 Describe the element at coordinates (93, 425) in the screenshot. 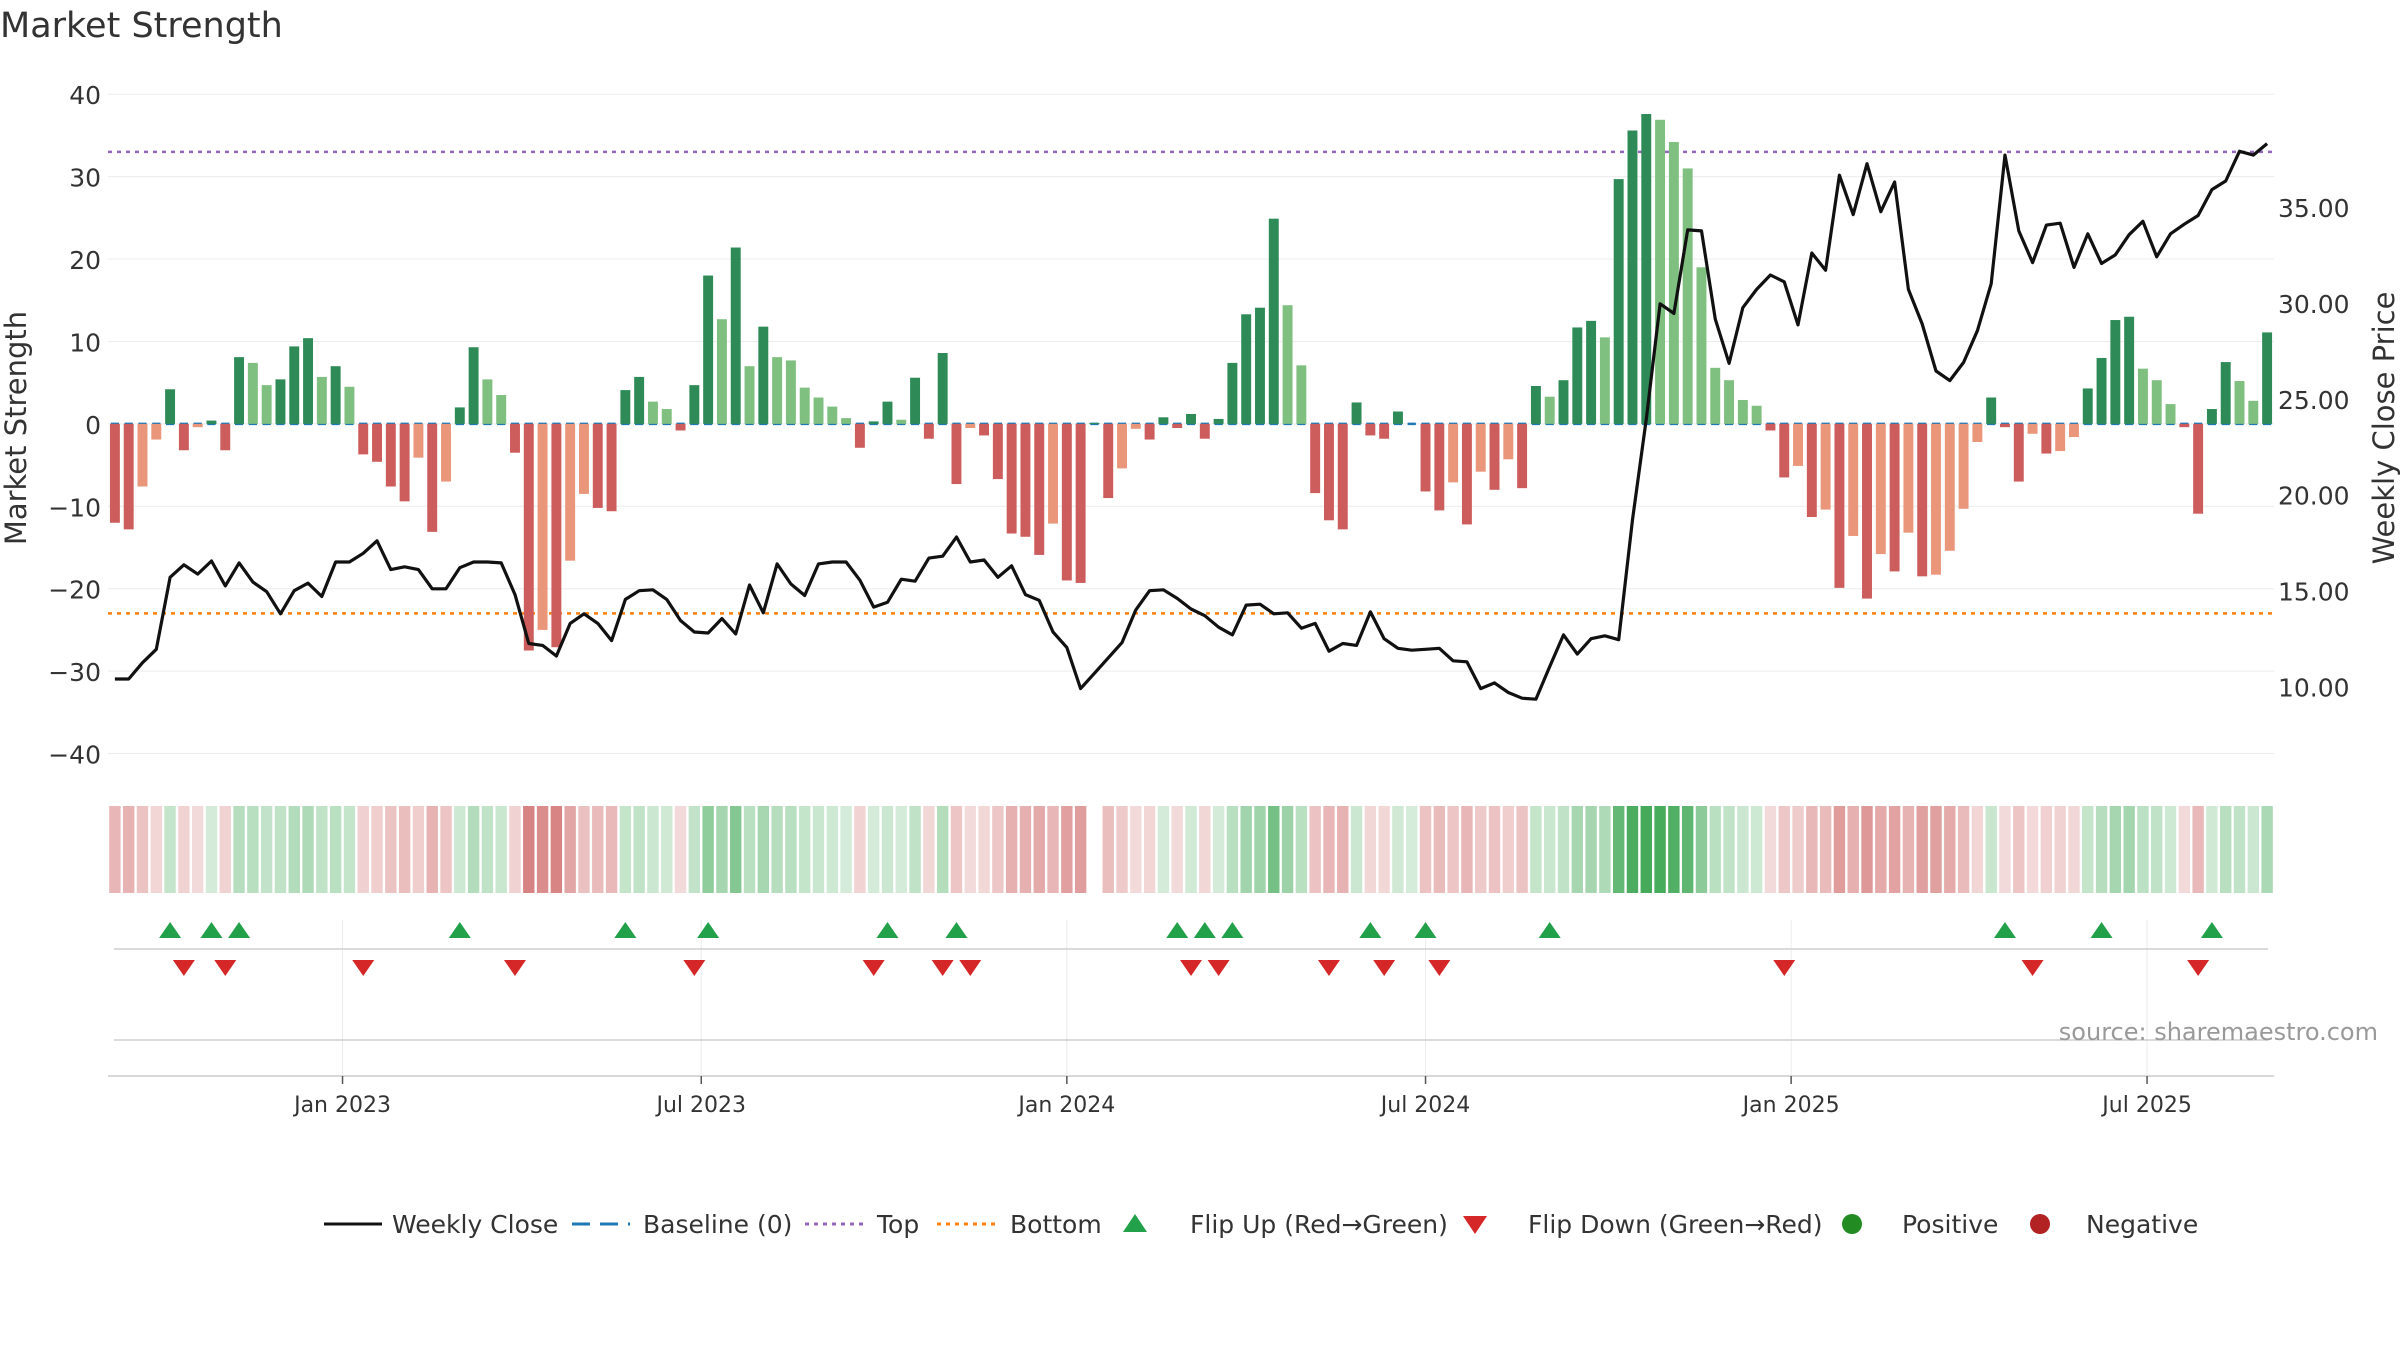

I see `y-tick-label: 0` at that location.